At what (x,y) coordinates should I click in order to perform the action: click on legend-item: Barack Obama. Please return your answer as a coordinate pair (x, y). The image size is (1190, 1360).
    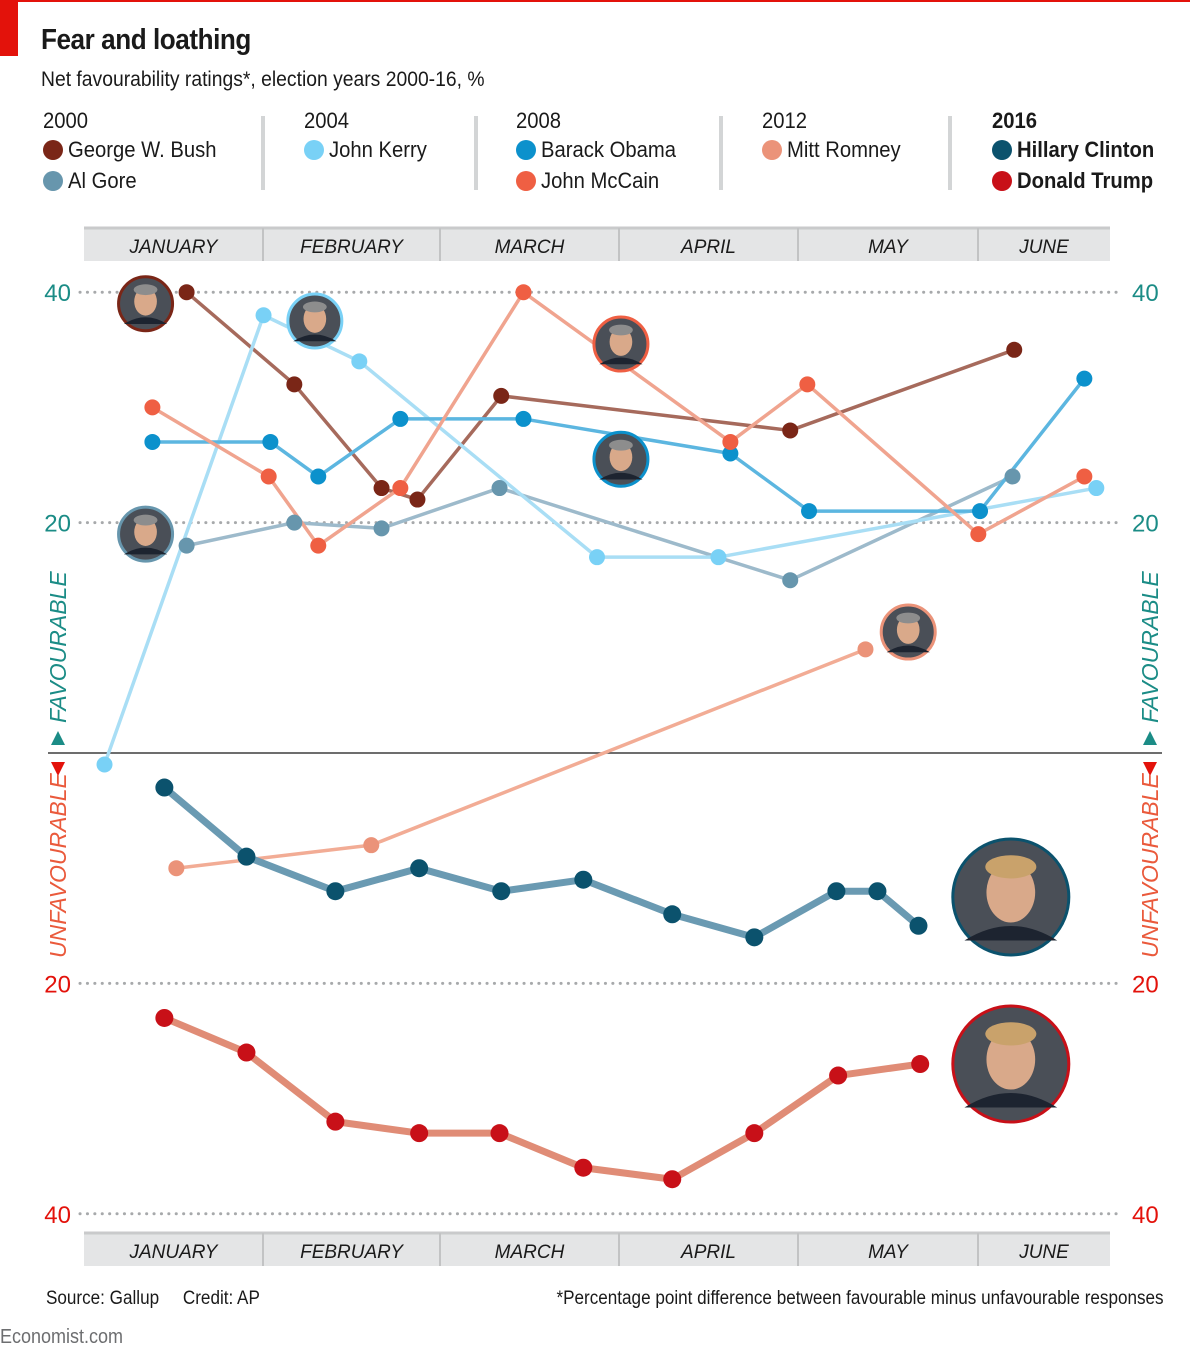
    Looking at the image, I should click on (602, 149).